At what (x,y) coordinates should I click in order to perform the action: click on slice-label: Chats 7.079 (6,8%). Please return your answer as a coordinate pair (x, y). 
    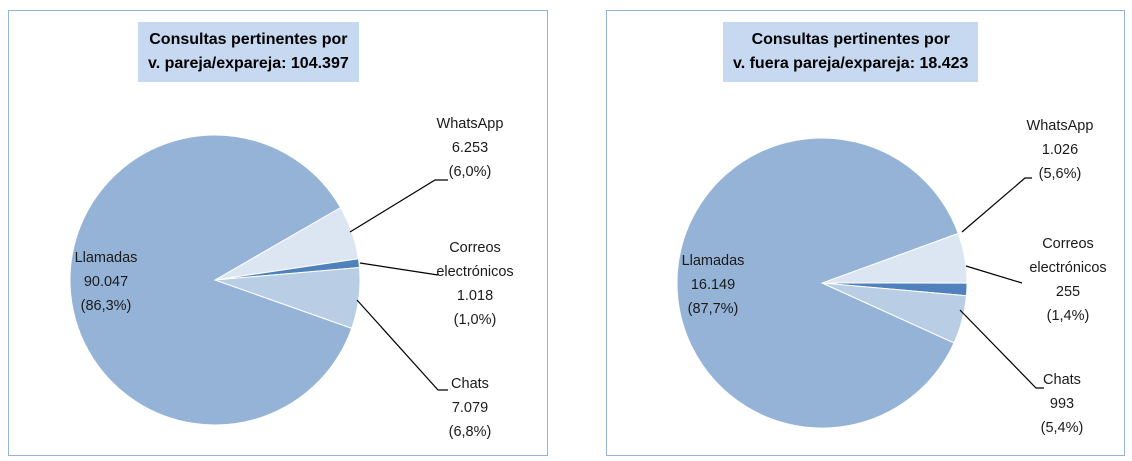
    Looking at the image, I should click on (470, 408).